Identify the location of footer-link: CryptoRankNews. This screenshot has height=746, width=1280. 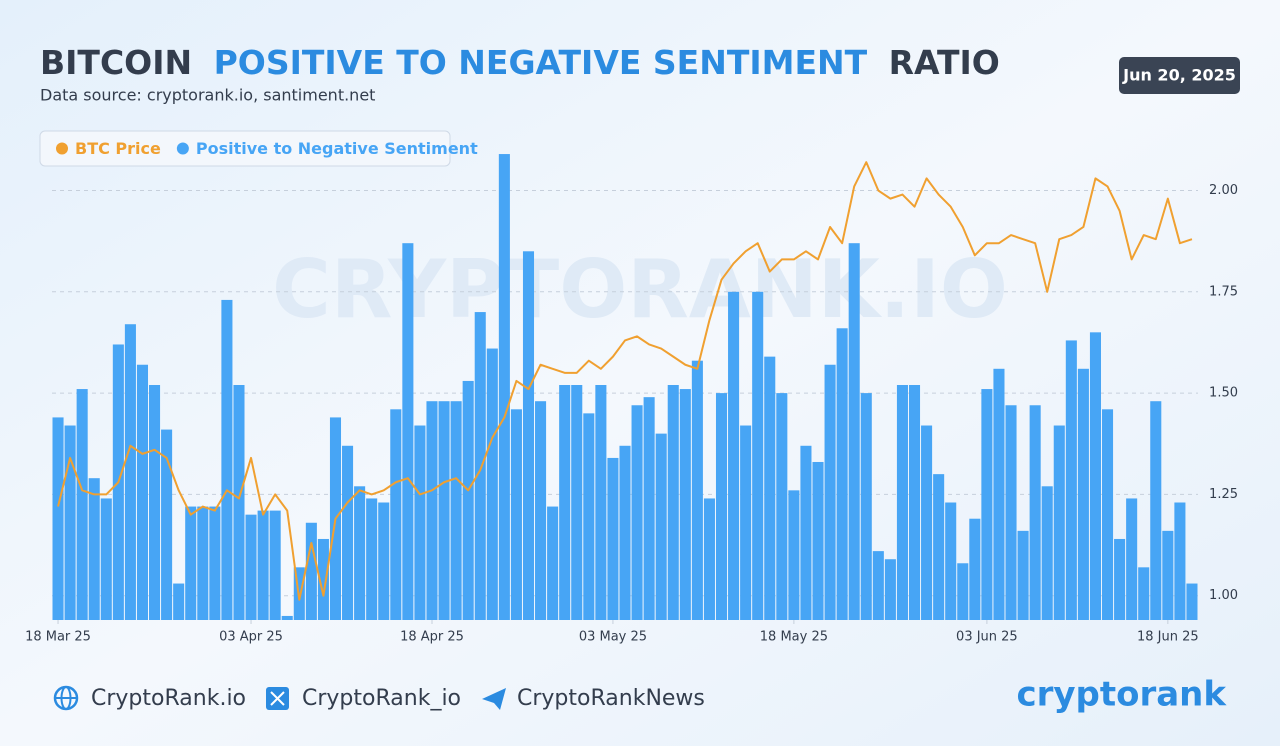
(611, 698).